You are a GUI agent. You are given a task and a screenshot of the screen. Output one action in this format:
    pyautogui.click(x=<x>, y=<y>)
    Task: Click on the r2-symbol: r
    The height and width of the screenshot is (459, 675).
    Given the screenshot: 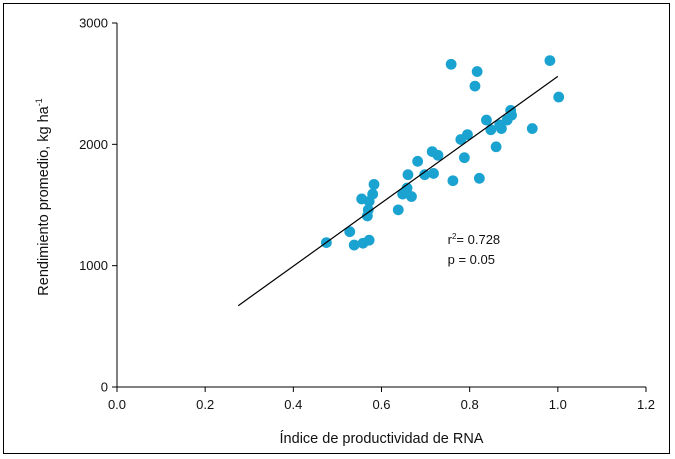 What is the action you would take?
    pyautogui.click(x=450, y=239)
    